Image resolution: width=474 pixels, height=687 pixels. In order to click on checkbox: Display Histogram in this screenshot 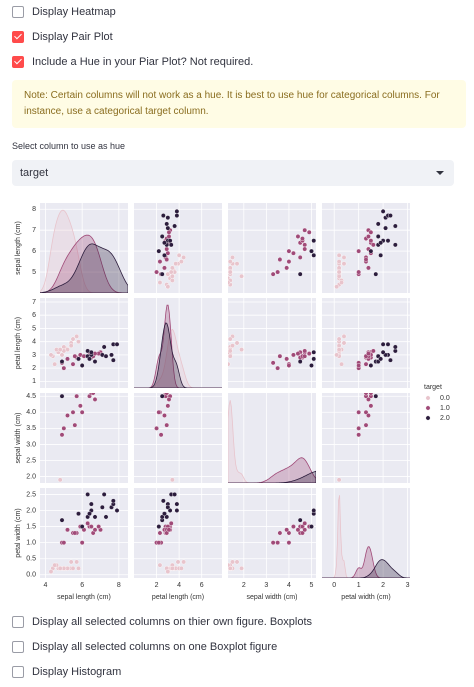, I will do `click(66, 672)`.